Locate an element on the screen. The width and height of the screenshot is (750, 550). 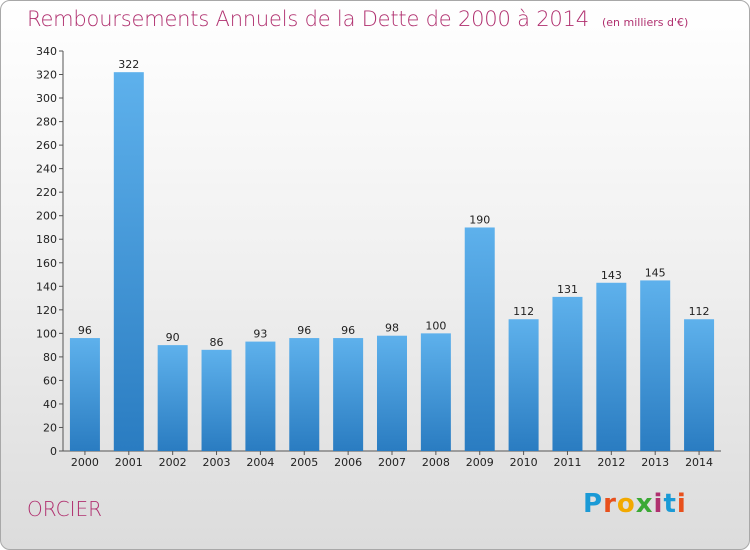
bar-value-label: 90 is located at coordinates (173, 337).